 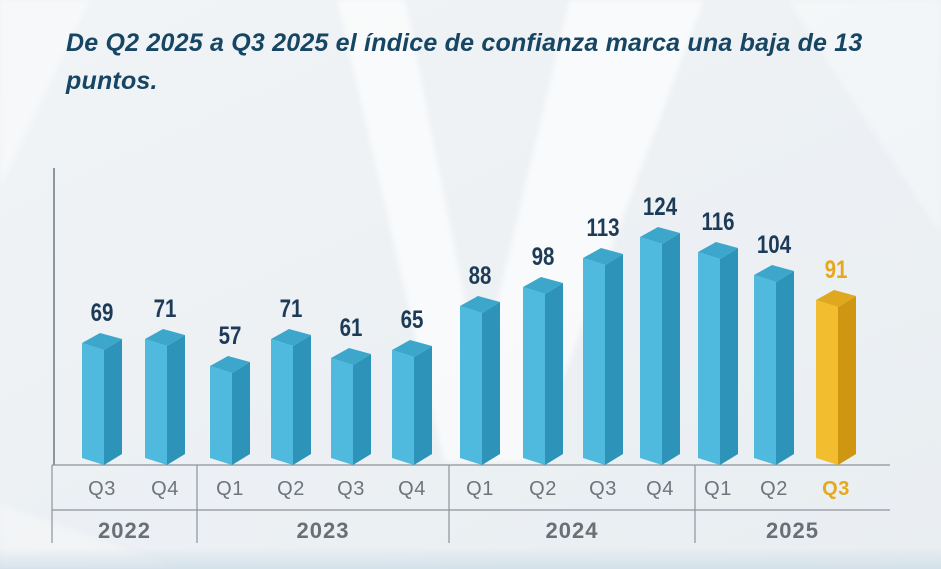 What do you see at coordinates (230, 489) in the screenshot?
I see `quarter-label-q1-2023: Q1` at bounding box center [230, 489].